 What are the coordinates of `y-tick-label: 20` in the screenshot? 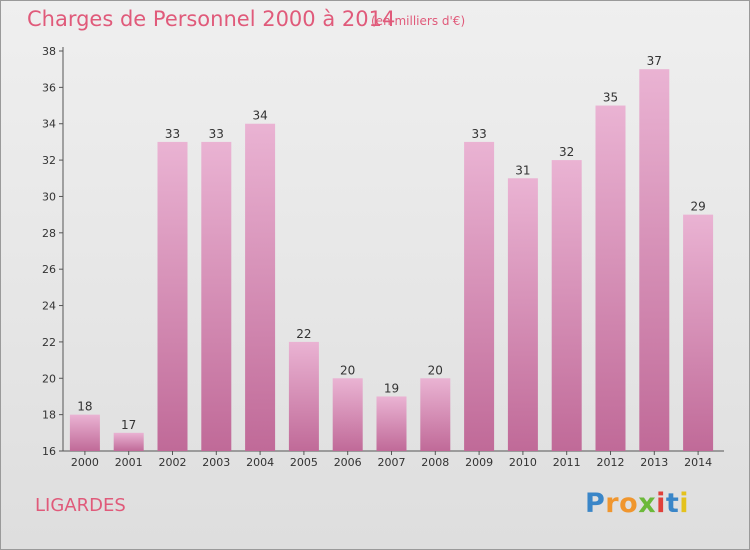 It's located at (49, 378).